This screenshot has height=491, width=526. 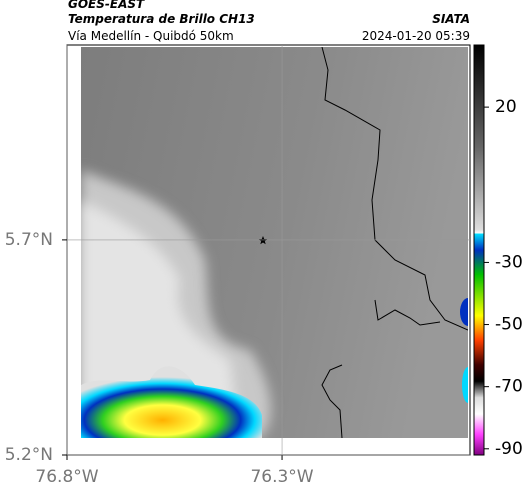 What do you see at coordinates (509, 449) in the screenshot?
I see `colorbar-tick-label: -90` at bounding box center [509, 449].